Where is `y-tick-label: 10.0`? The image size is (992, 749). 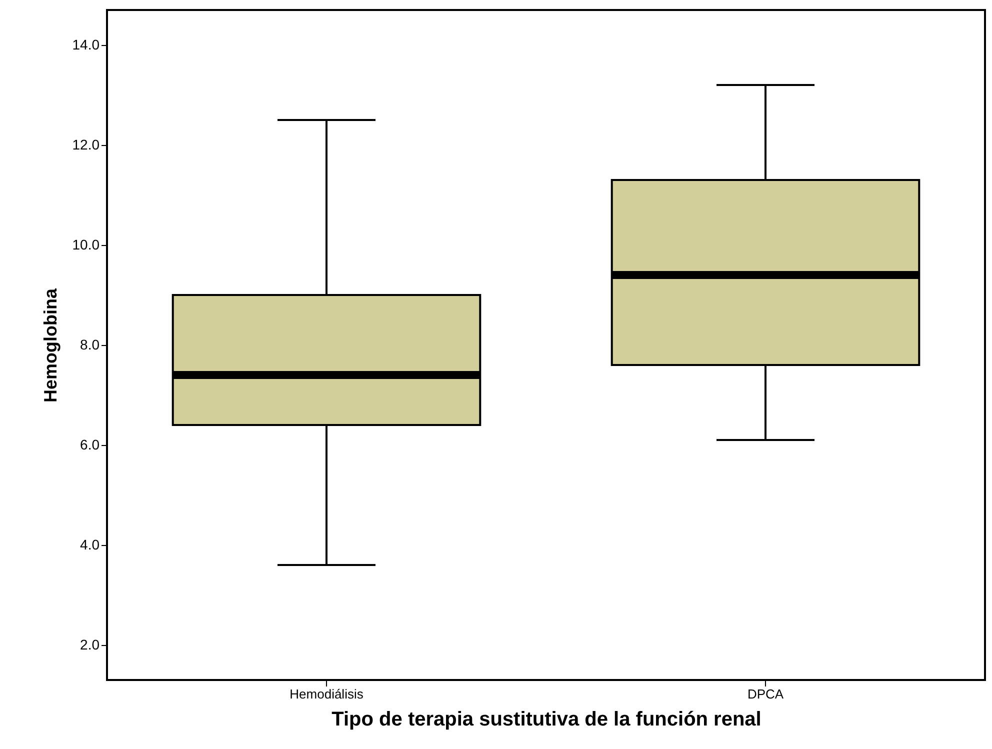 y-tick-label: 10.0 is located at coordinates (86, 244).